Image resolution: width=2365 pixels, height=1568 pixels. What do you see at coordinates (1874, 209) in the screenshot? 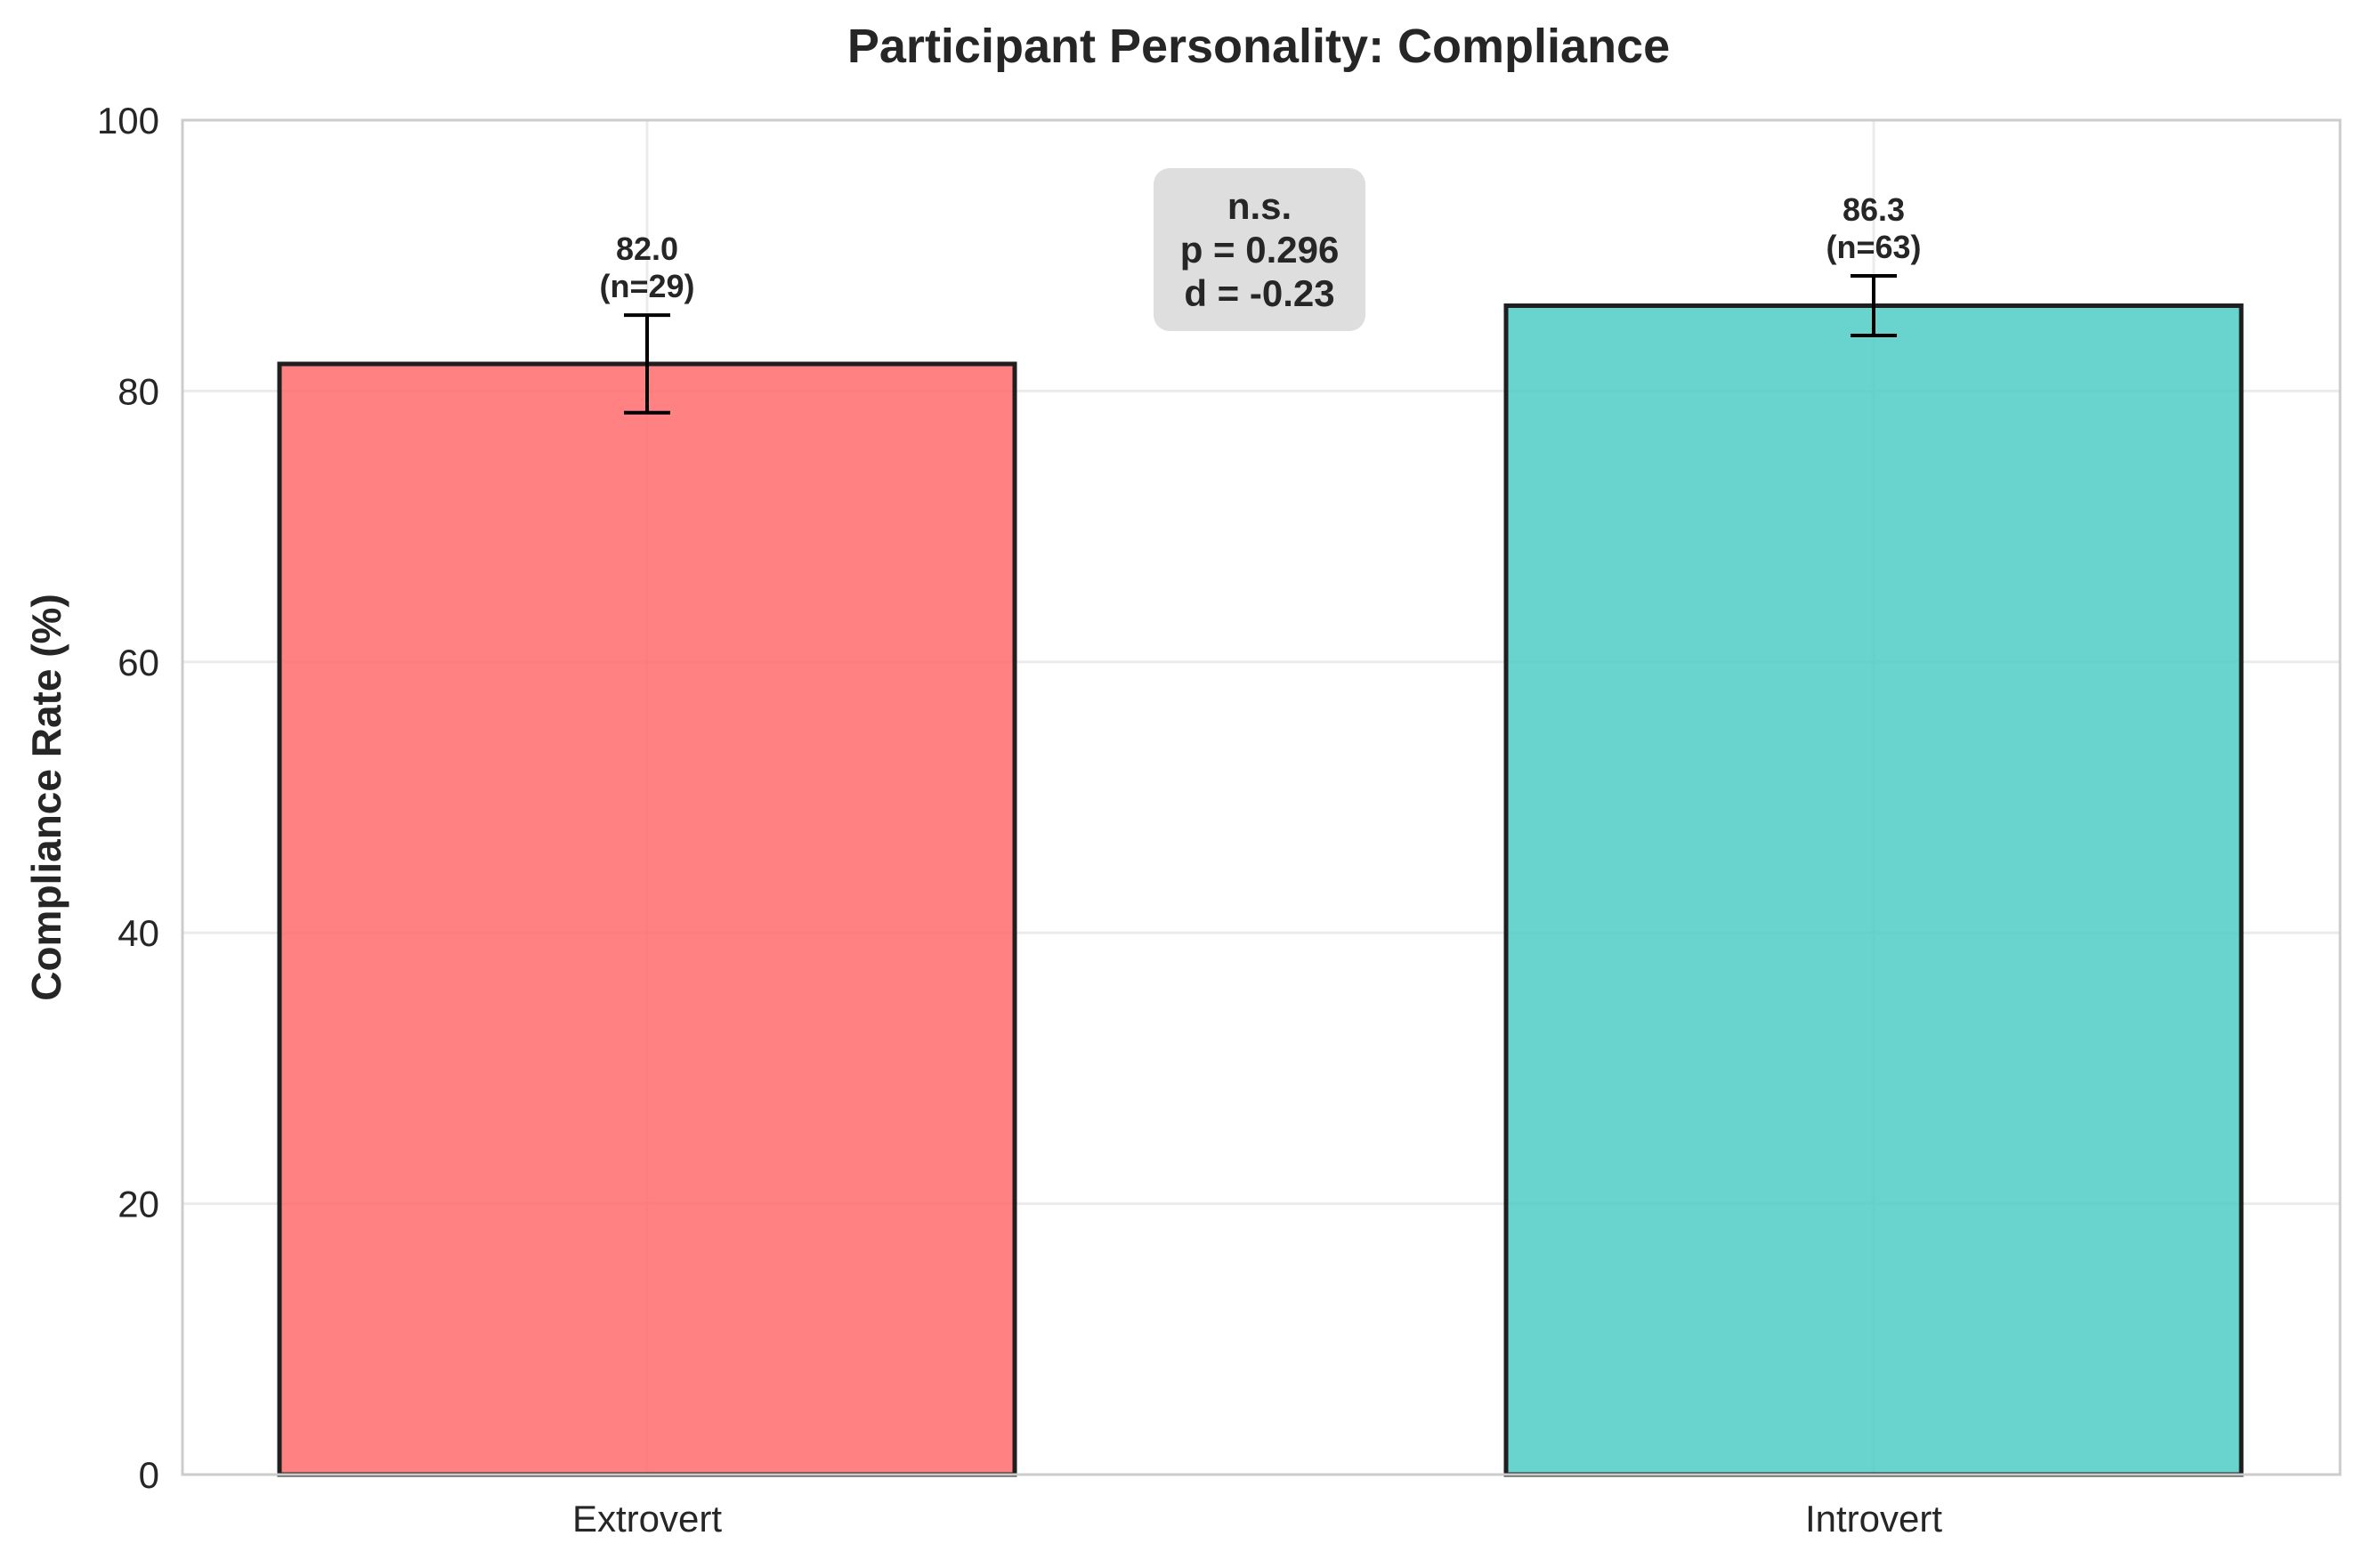
I see `value-label-introvert: 86.3` at bounding box center [1874, 209].